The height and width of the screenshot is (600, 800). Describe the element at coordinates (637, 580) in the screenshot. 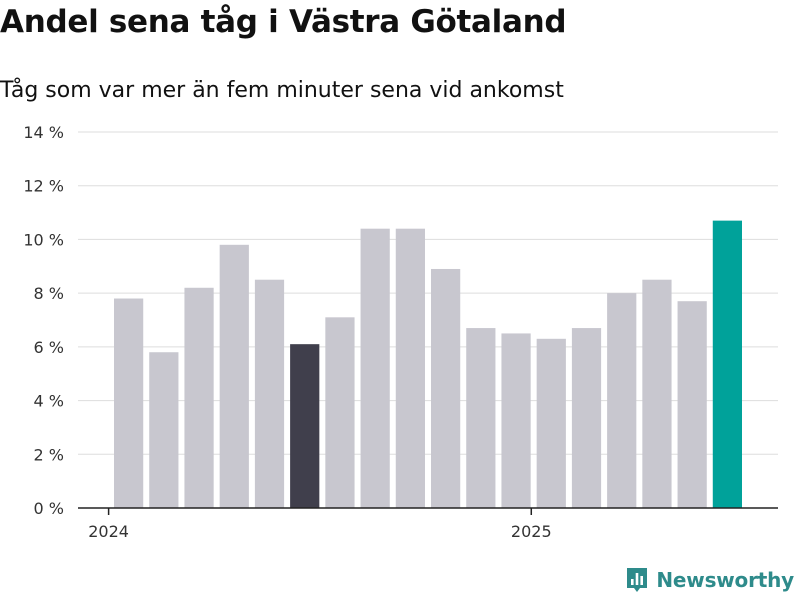

I see `bar-chart-icon` at that location.